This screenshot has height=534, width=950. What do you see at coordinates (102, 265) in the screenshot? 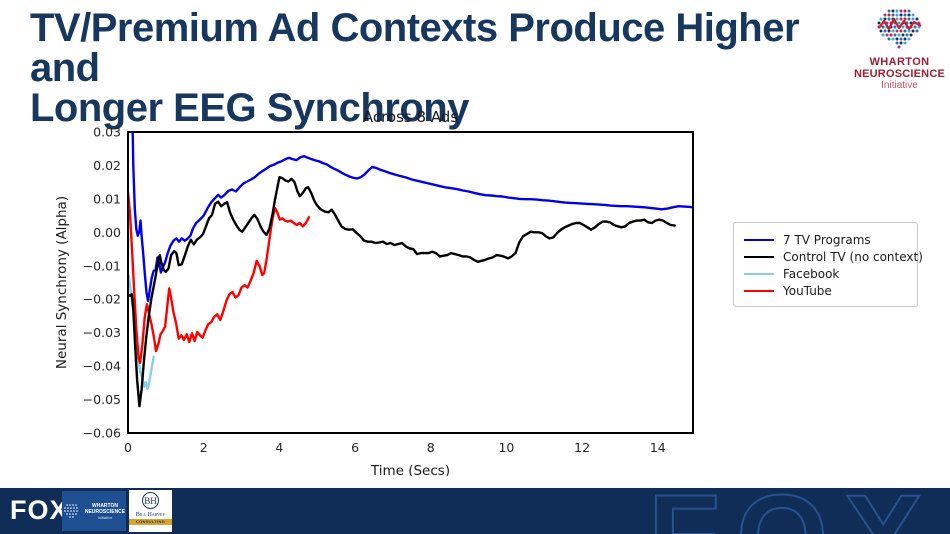
I see `y-tick-label: −0.01` at bounding box center [102, 265].